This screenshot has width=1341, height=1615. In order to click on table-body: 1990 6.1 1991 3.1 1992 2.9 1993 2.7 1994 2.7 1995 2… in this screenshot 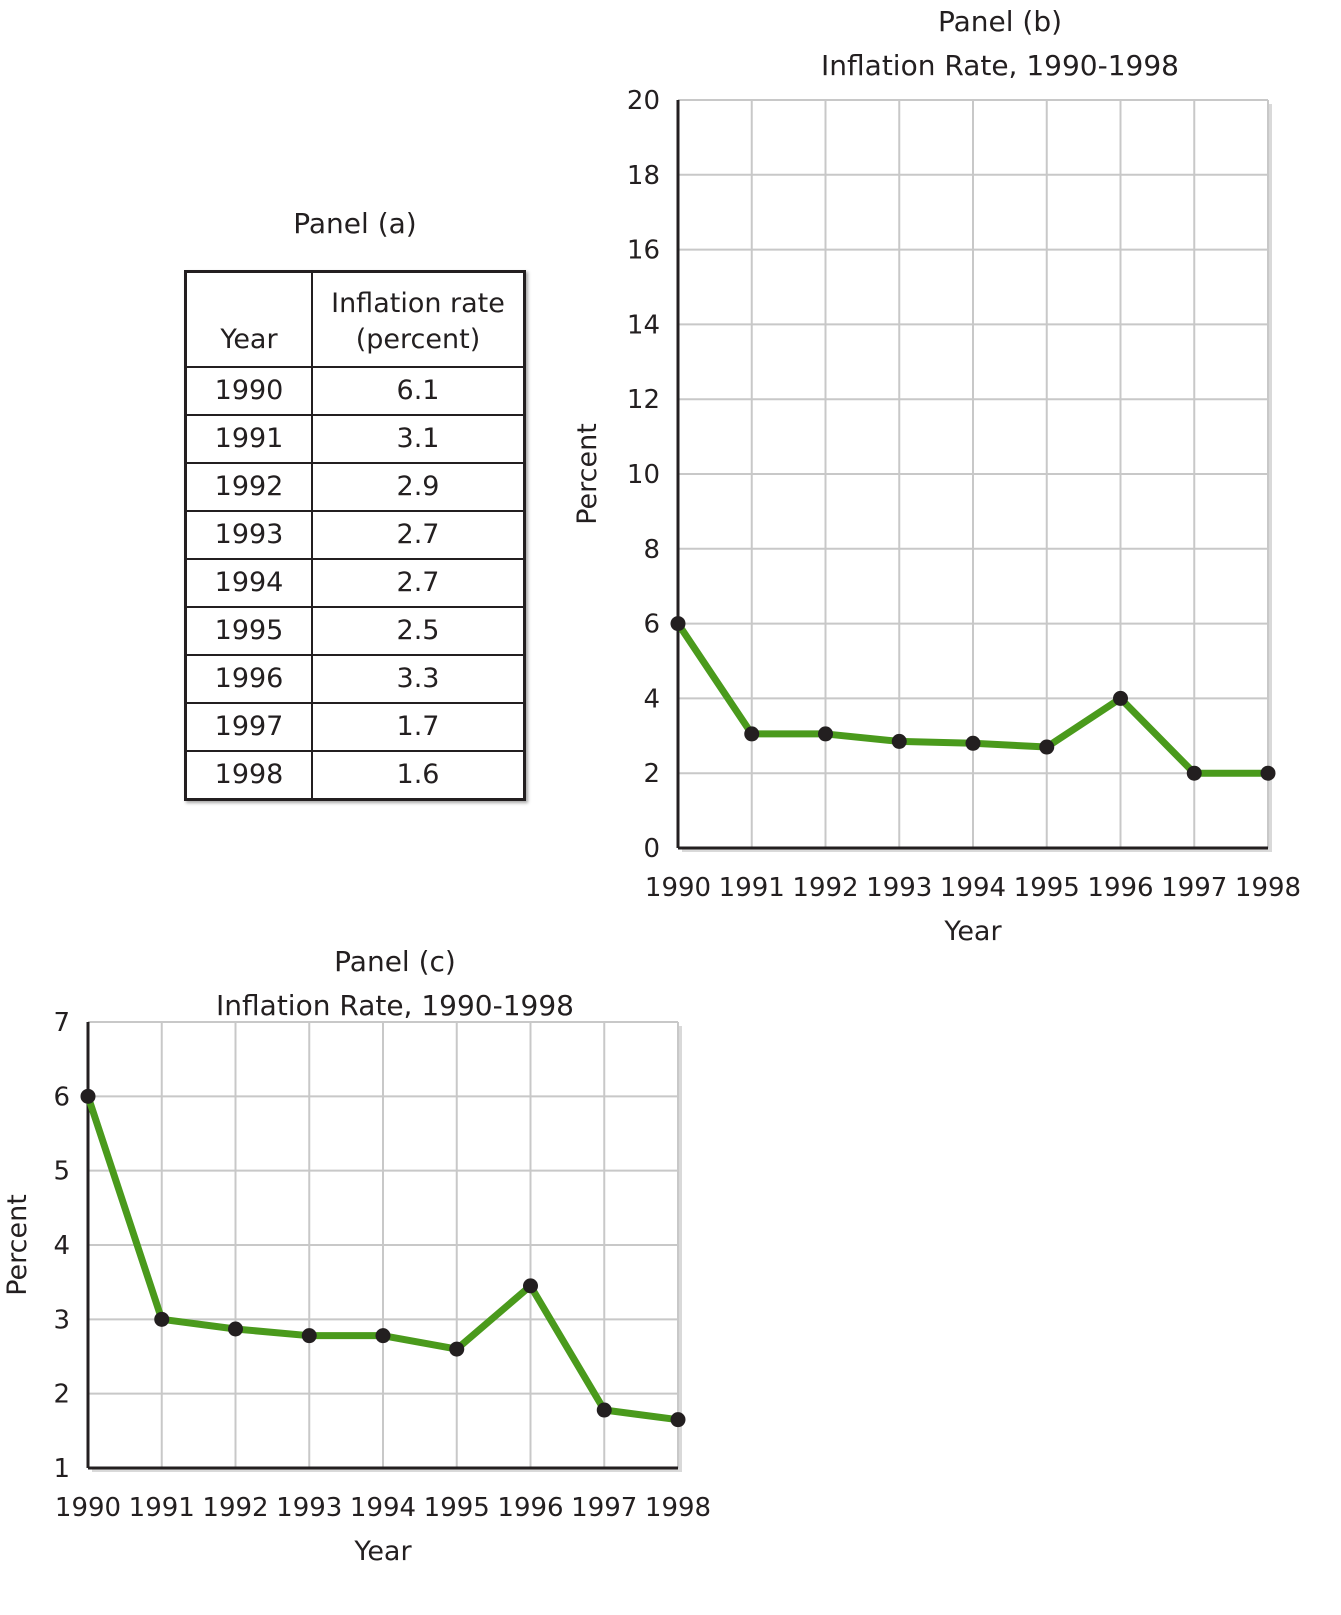, I will do `click(355, 582)`.